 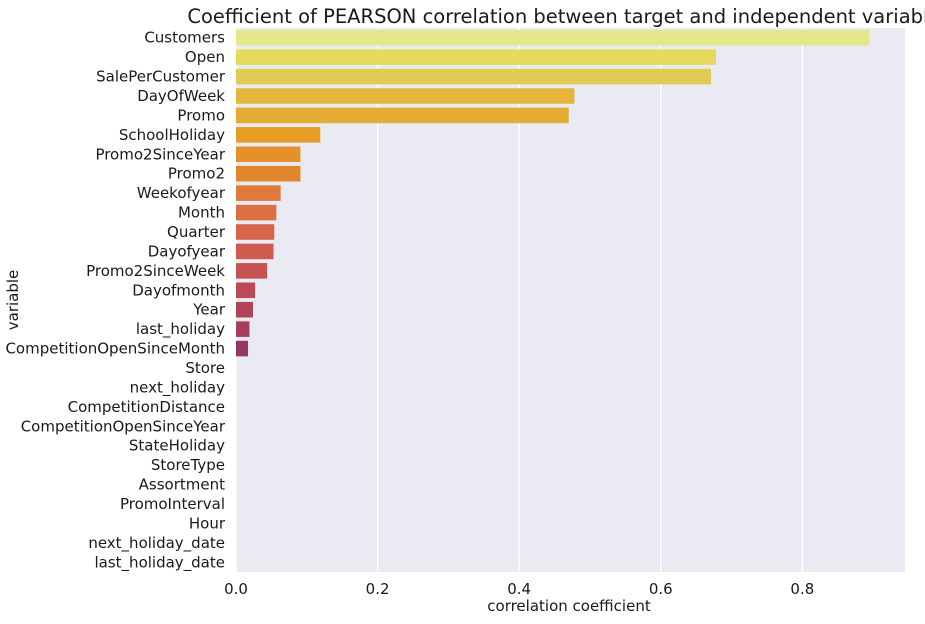 I want to click on category-label: CompetitionOpenSinceMonth, so click(x=115, y=349).